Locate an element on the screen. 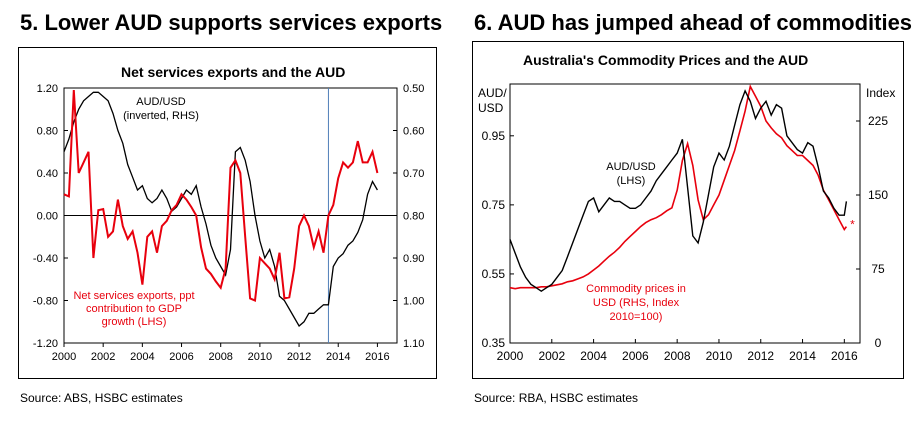 The height and width of the screenshot is (430, 924). chart-1-x-tick-label: 2000 is located at coordinates (64, 357).